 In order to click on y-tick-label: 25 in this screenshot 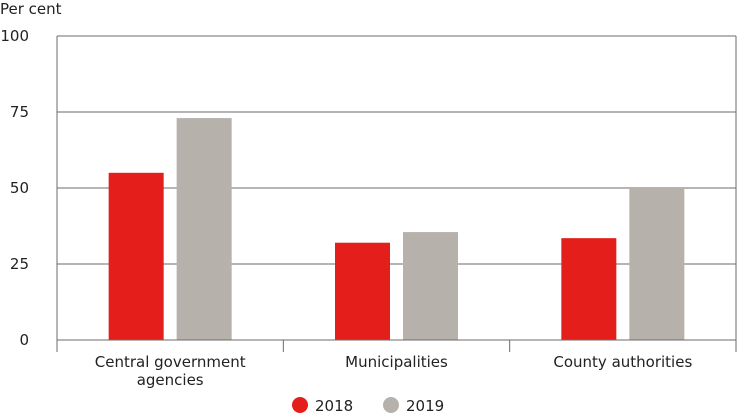, I will do `click(19, 264)`.